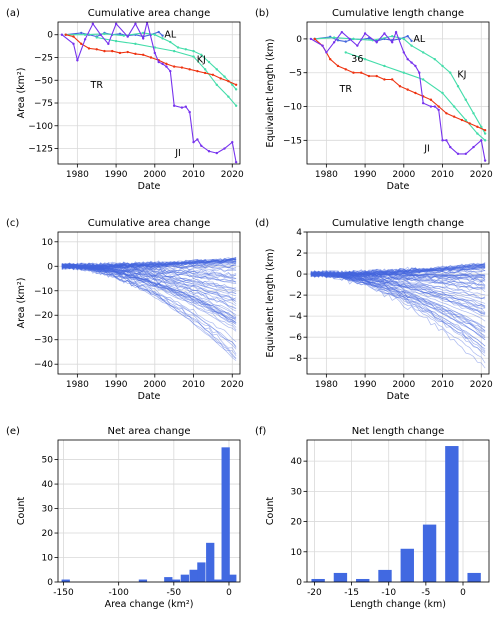  Describe the element at coordinates (43, 316) in the screenshot. I see `y-tick-label: −20` at that location.